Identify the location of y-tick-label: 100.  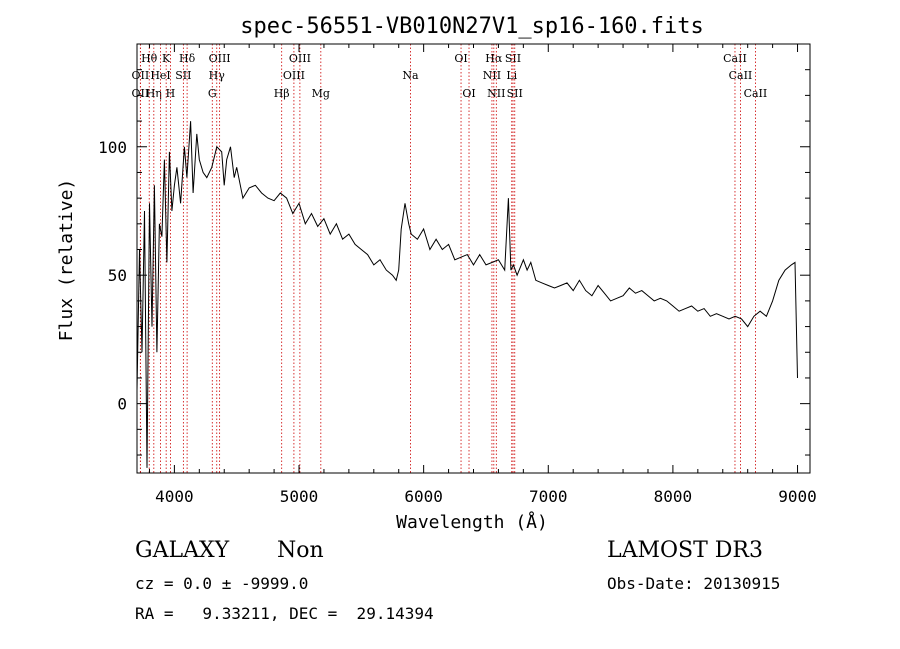
(112, 147).